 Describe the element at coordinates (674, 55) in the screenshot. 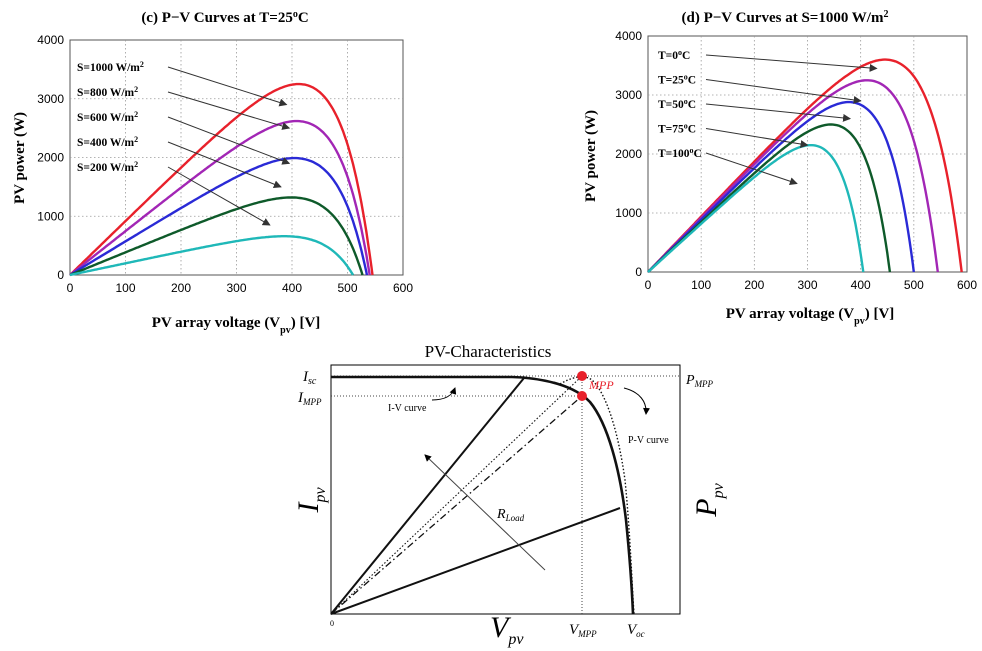

I see `series-label-1: T=0oC` at that location.